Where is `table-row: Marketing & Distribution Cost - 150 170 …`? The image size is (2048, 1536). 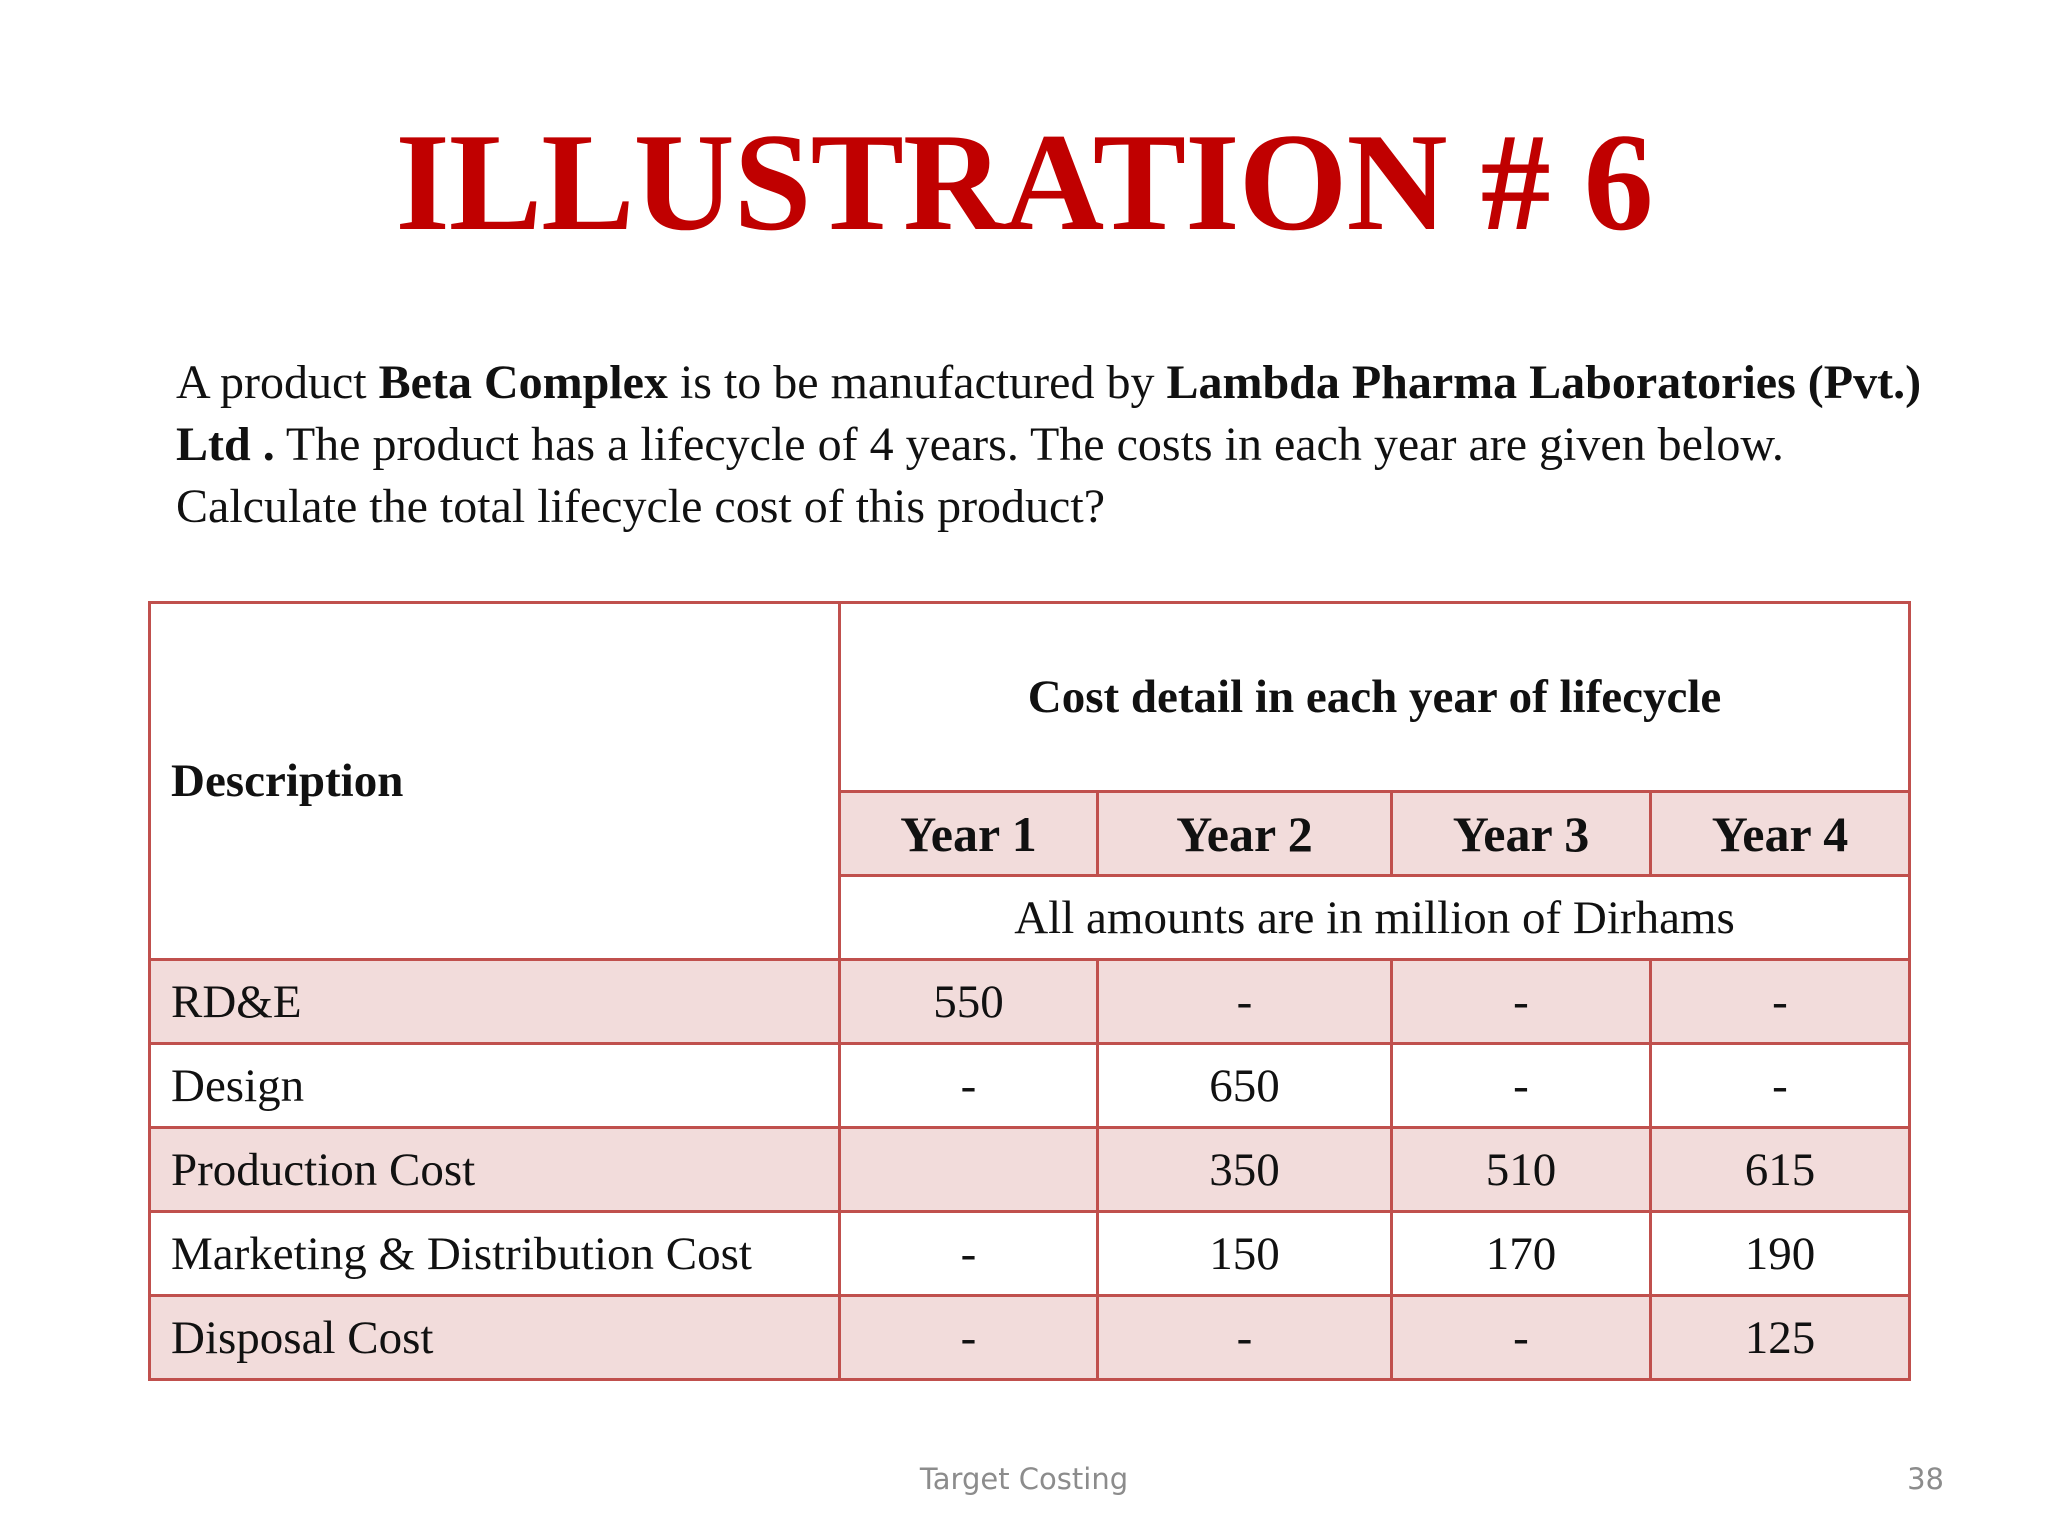 table-row: Marketing & Distribution Cost - 150 170 … is located at coordinates (1030, 1253).